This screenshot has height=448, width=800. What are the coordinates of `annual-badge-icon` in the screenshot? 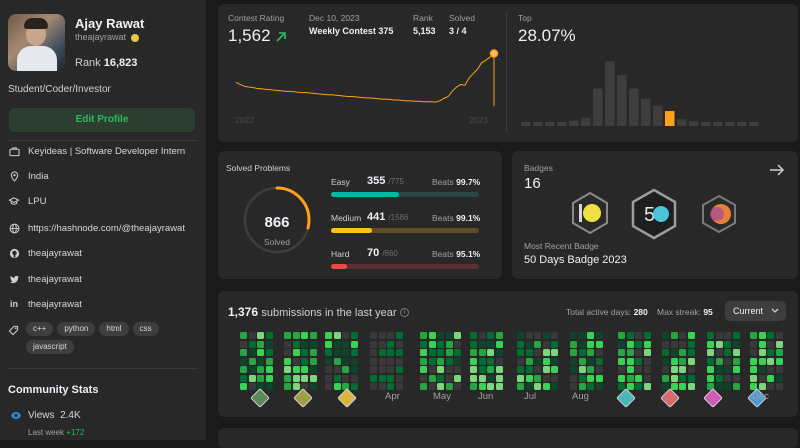 It's located at (719, 214).